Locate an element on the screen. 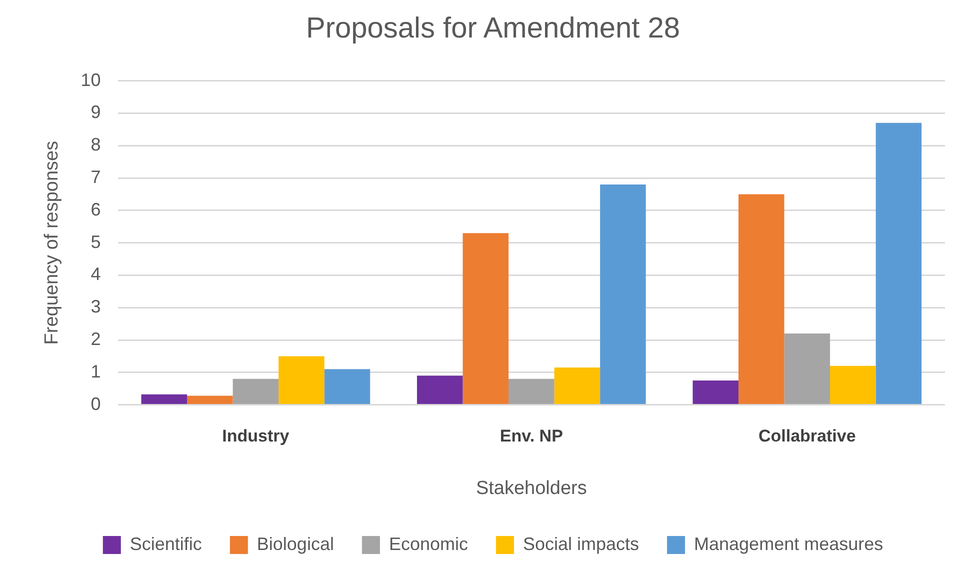 The image size is (953, 578). y-tick-label: 9 is located at coordinates (95, 112).